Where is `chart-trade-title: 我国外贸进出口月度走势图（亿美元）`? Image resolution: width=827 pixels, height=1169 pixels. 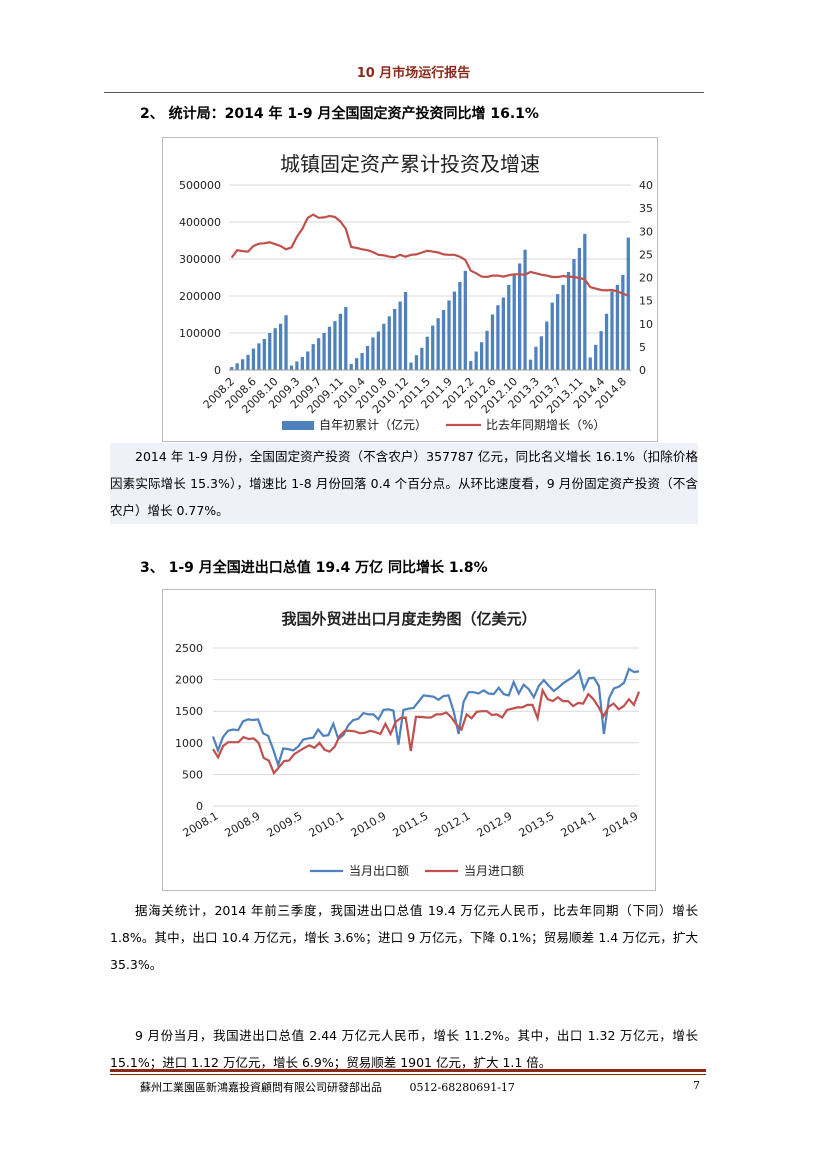 chart-trade-title: 我国外贸进出口月度走势图（亿美元） is located at coordinates (408, 619).